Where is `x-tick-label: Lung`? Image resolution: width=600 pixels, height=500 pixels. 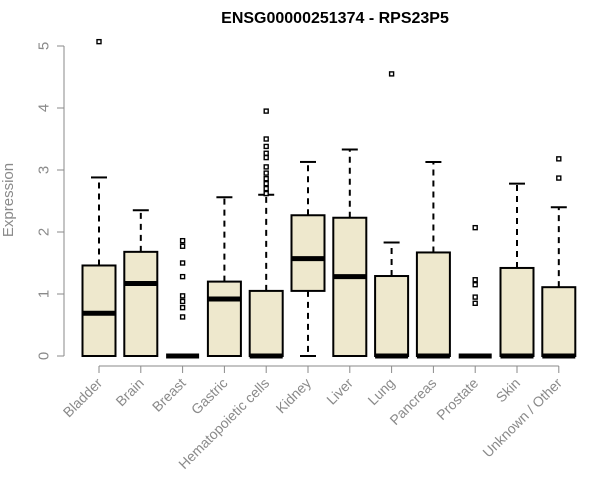
x-tick-label: Lung is located at coordinates (380, 391).